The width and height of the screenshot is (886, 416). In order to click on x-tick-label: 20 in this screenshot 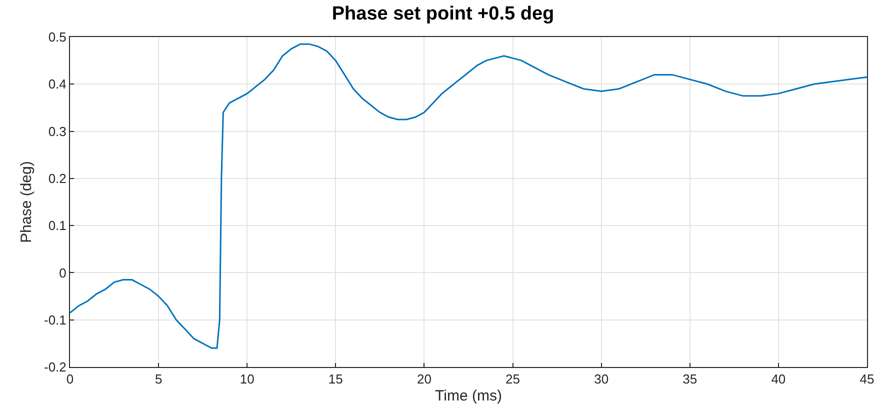, I will do `click(424, 379)`.